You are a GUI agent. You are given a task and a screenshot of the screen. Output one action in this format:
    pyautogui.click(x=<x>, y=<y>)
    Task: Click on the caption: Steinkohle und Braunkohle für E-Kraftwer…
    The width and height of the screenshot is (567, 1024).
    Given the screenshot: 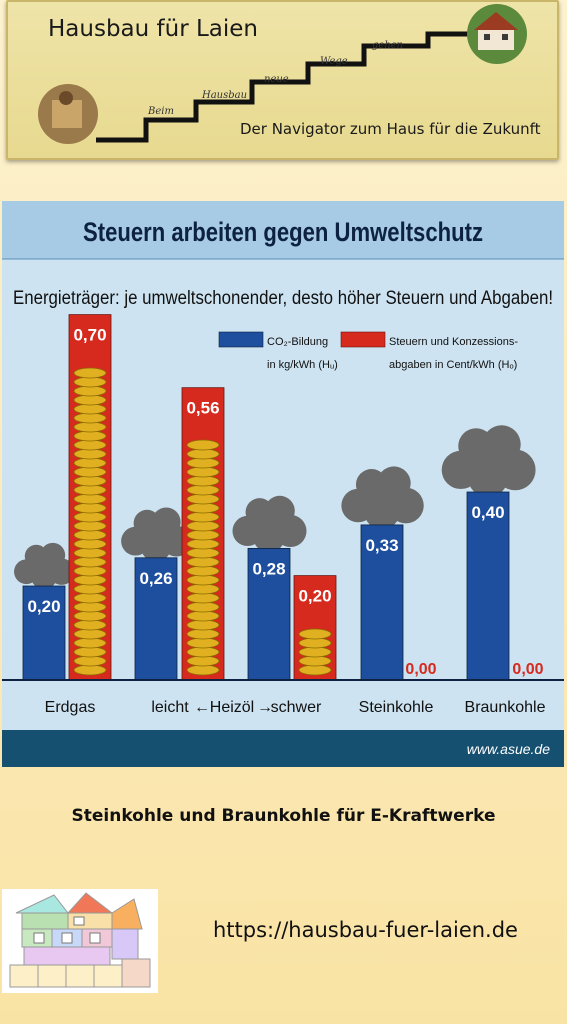 What is the action you would take?
    pyautogui.click(x=283, y=816)
    